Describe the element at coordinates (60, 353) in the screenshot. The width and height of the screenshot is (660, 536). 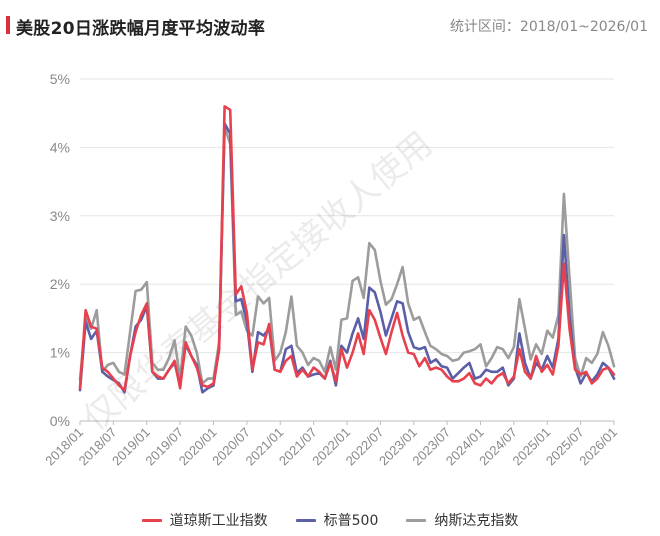
I see `y-tick-label: 1%` at that location.